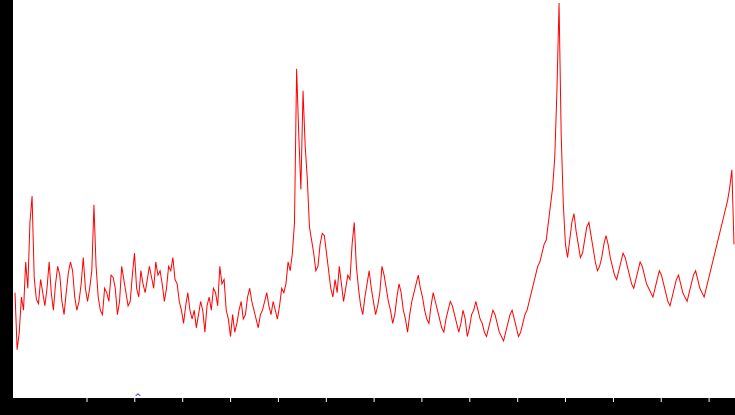  I want to click on y-tick-label: 53, so click(7, 281).